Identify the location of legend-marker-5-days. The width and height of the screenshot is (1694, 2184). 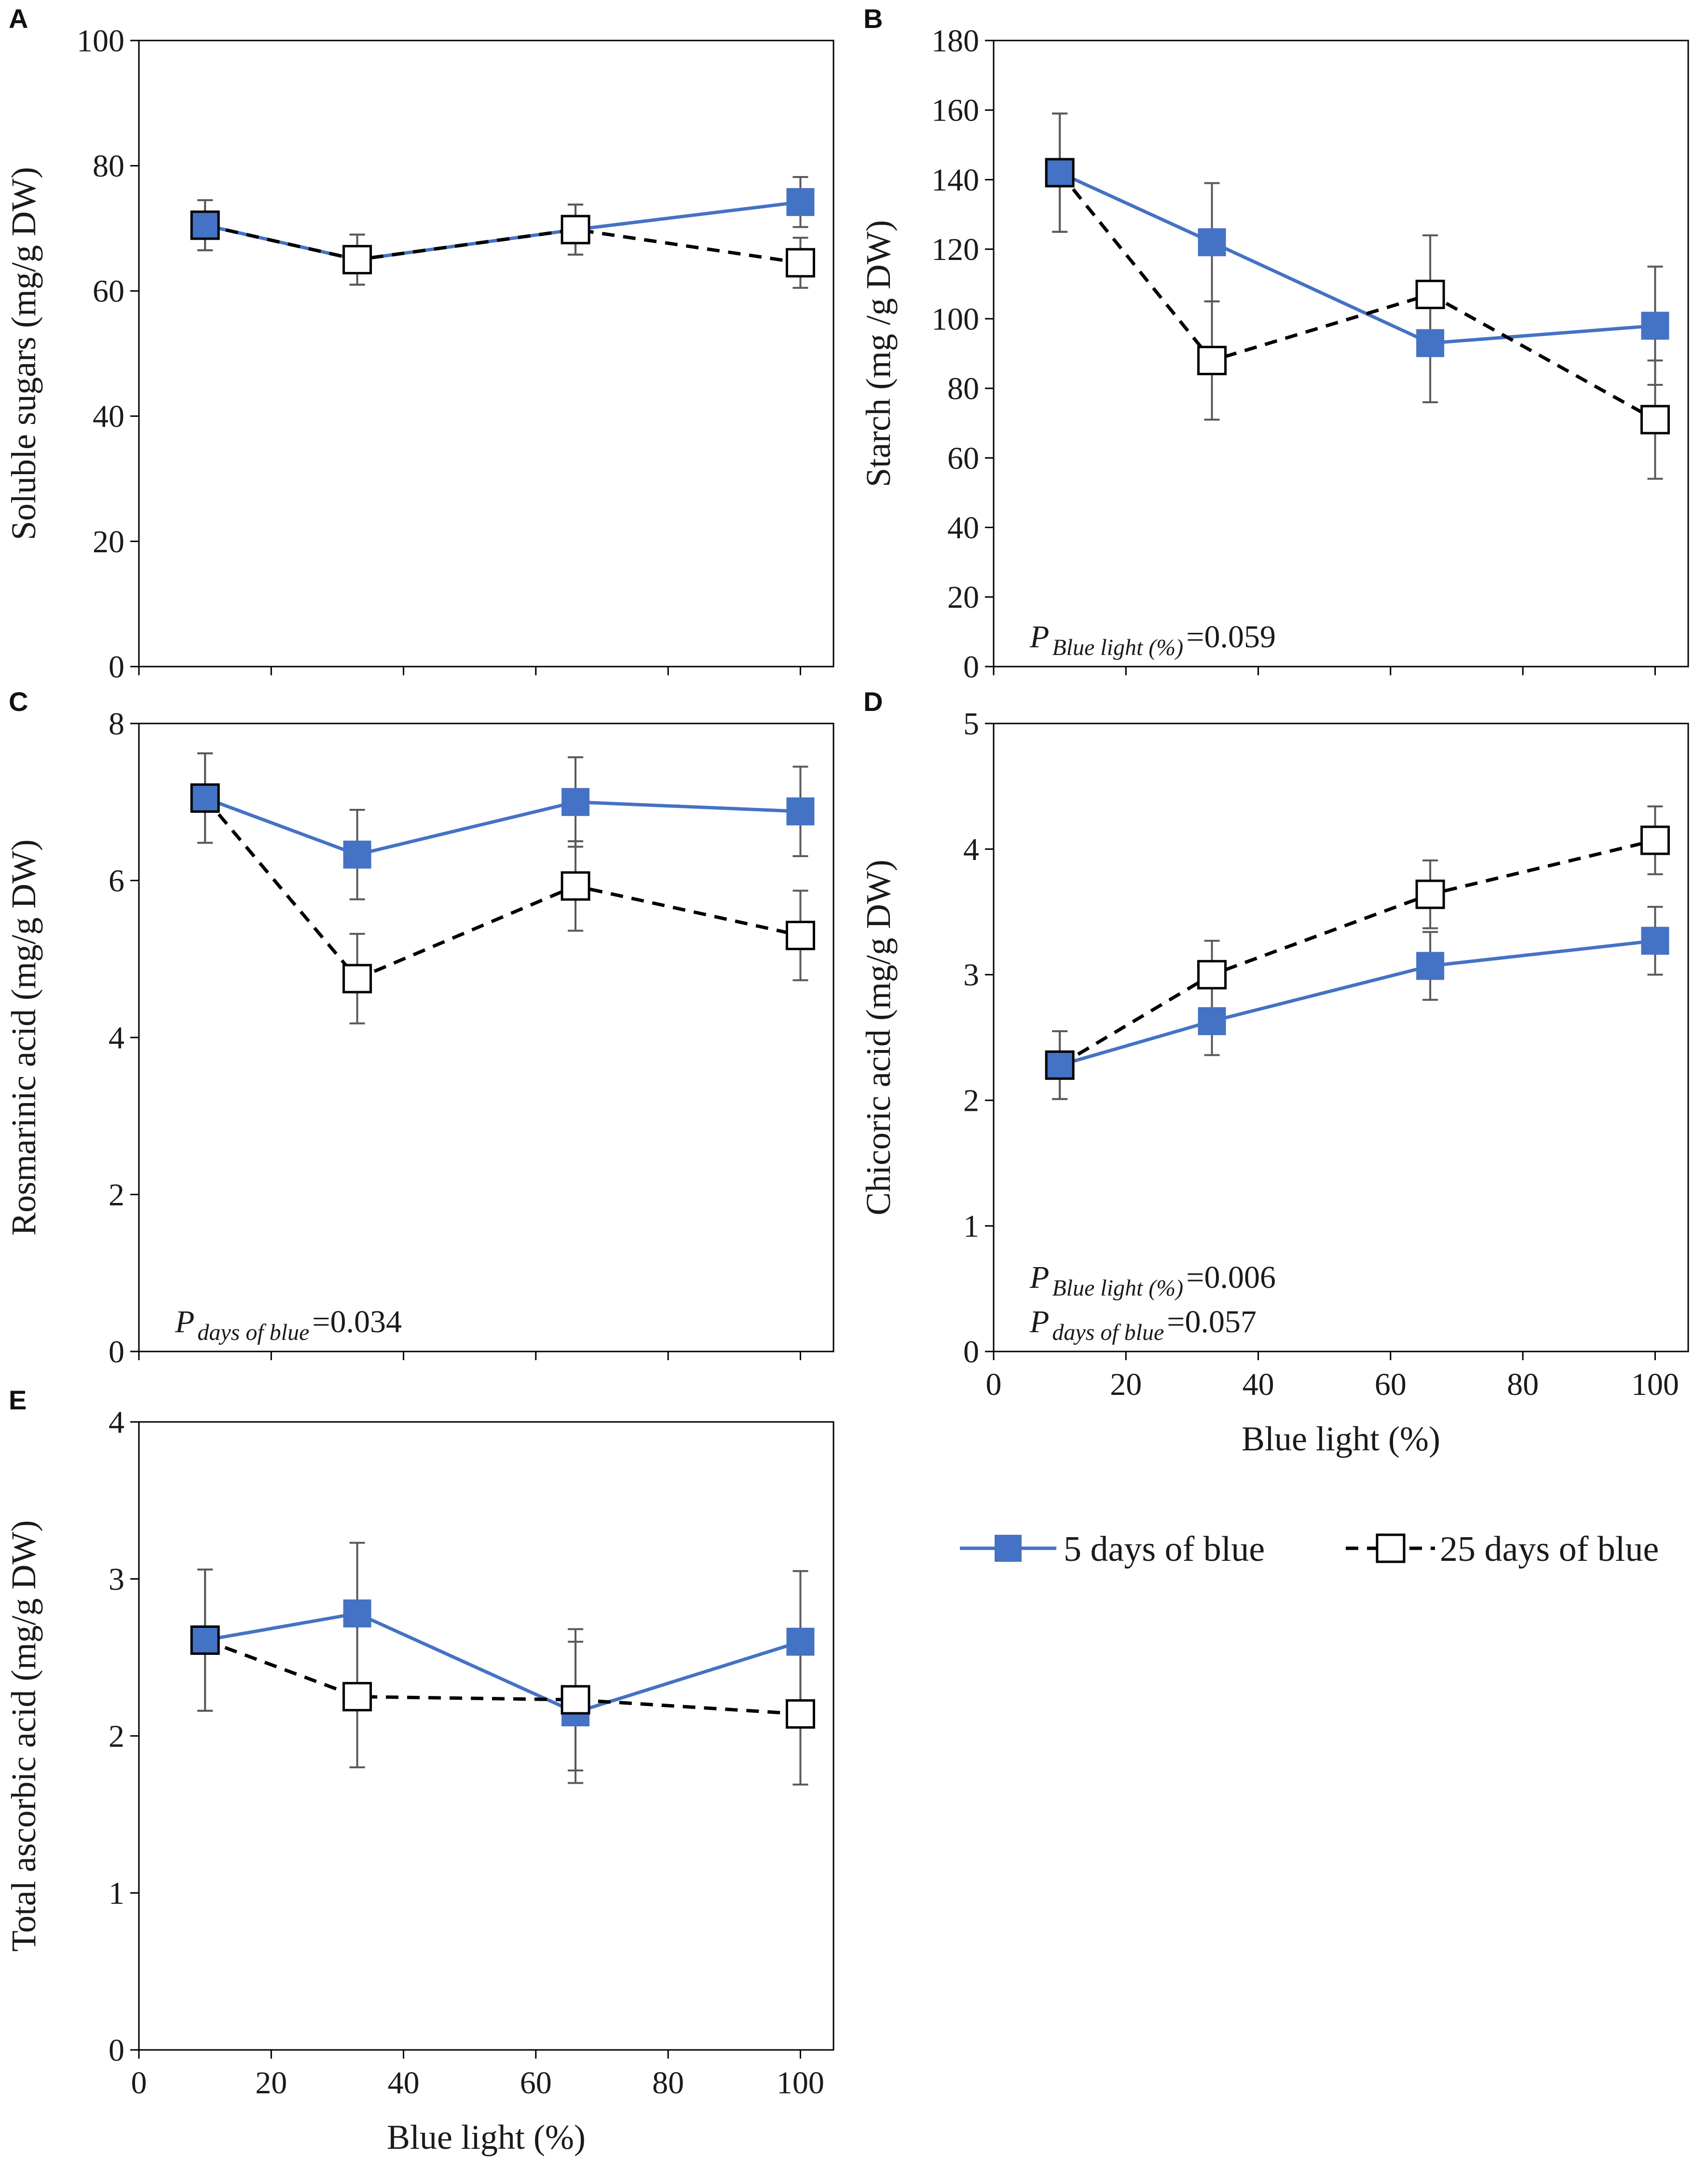
(1008, 1549).